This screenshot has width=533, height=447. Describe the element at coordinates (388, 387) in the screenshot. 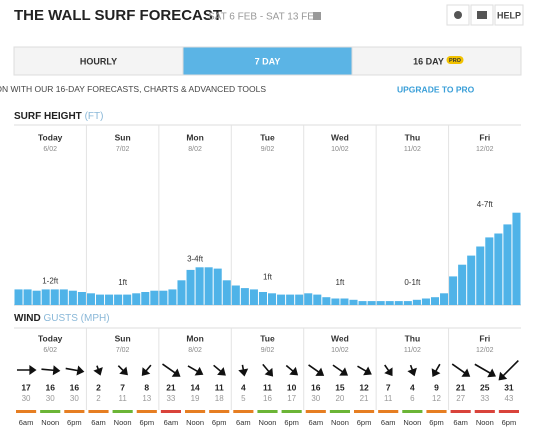

I see `wind-speed: 7` at that location.